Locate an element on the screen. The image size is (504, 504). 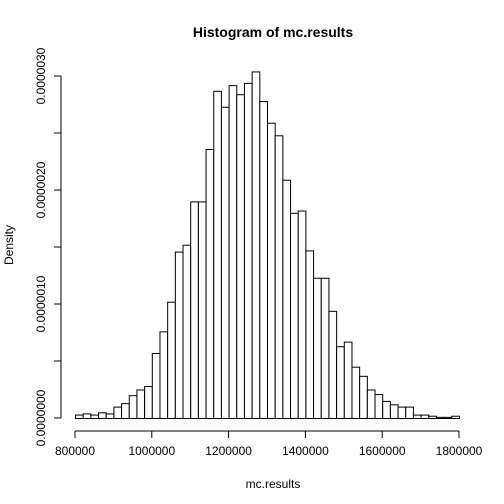
x-tick-label: 1800000 is located at coordinates (459, 451).